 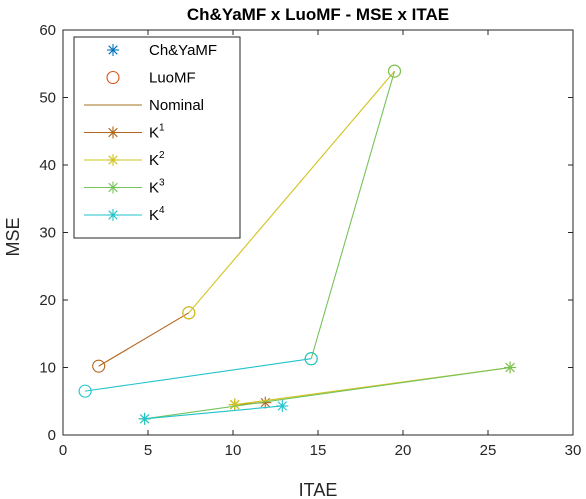 What do you see at coordinates (47, 233) in the screenshot?
I see `y-tick-label: 30` at bounding box center [47, 233].